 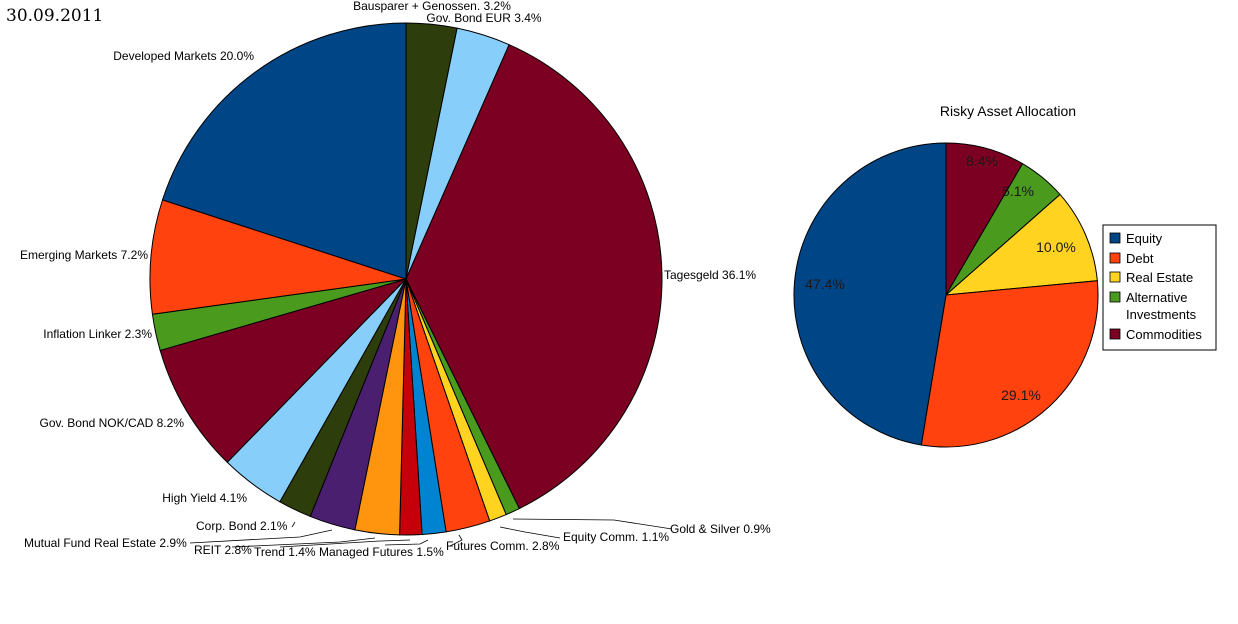 I want to click on risky-slice-equity, so click(x=870, y=294).